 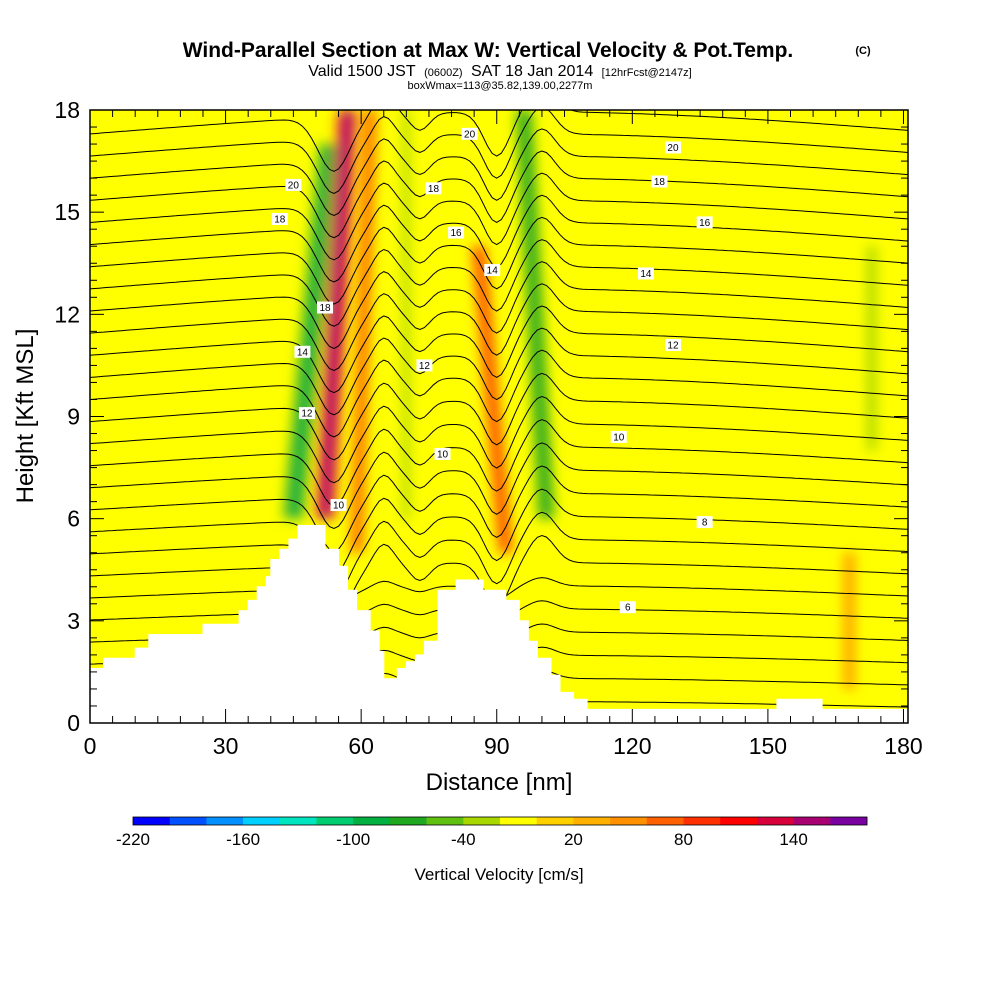 I want to click on colorbar-tick-label: -220, so click(x=133, y=839).